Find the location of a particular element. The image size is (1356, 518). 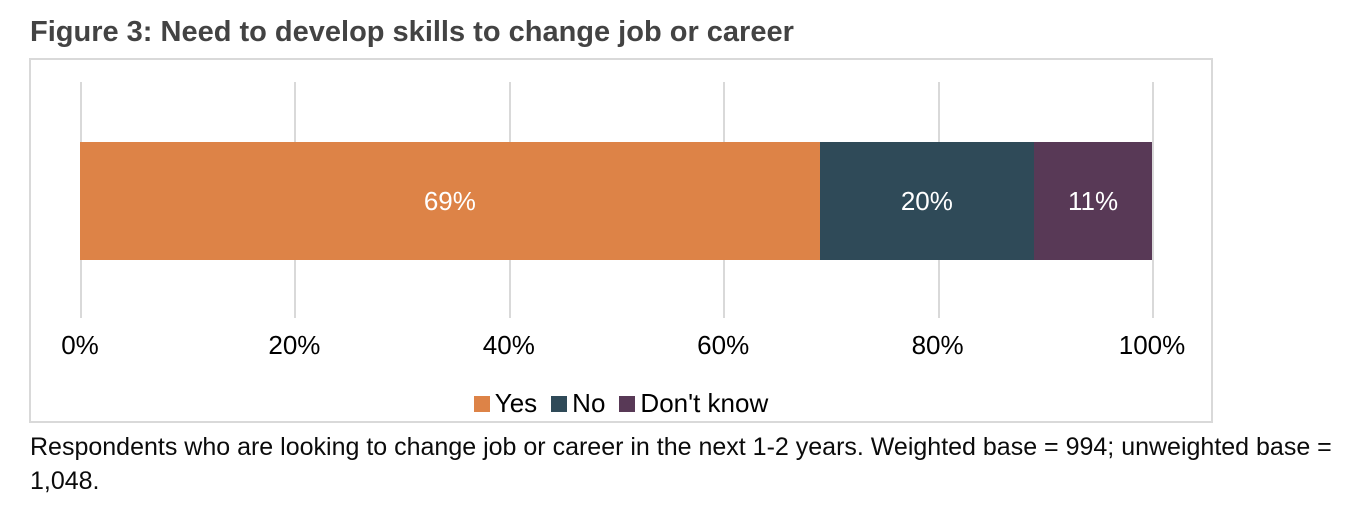

legend-label: Yes is located at coordinates (516, 403).